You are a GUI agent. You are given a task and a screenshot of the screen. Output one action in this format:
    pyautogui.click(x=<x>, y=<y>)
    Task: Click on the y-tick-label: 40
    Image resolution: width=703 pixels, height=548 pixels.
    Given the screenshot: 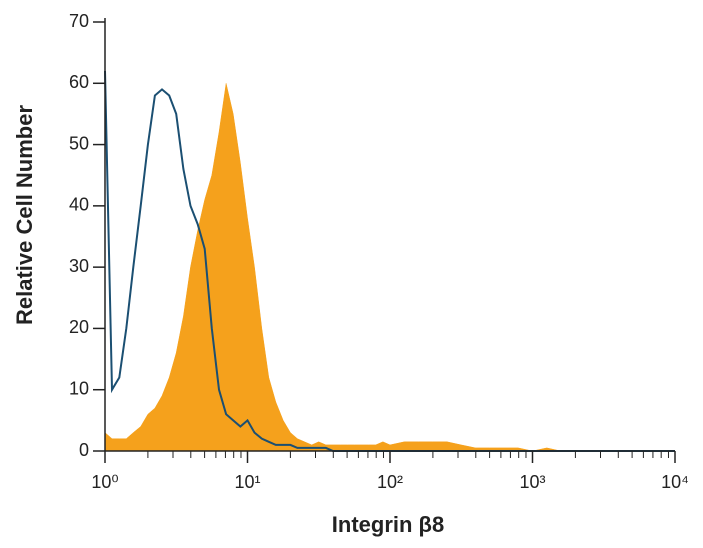 What is the action you would take?
    pyautogui.click(x=79, y=205)
    